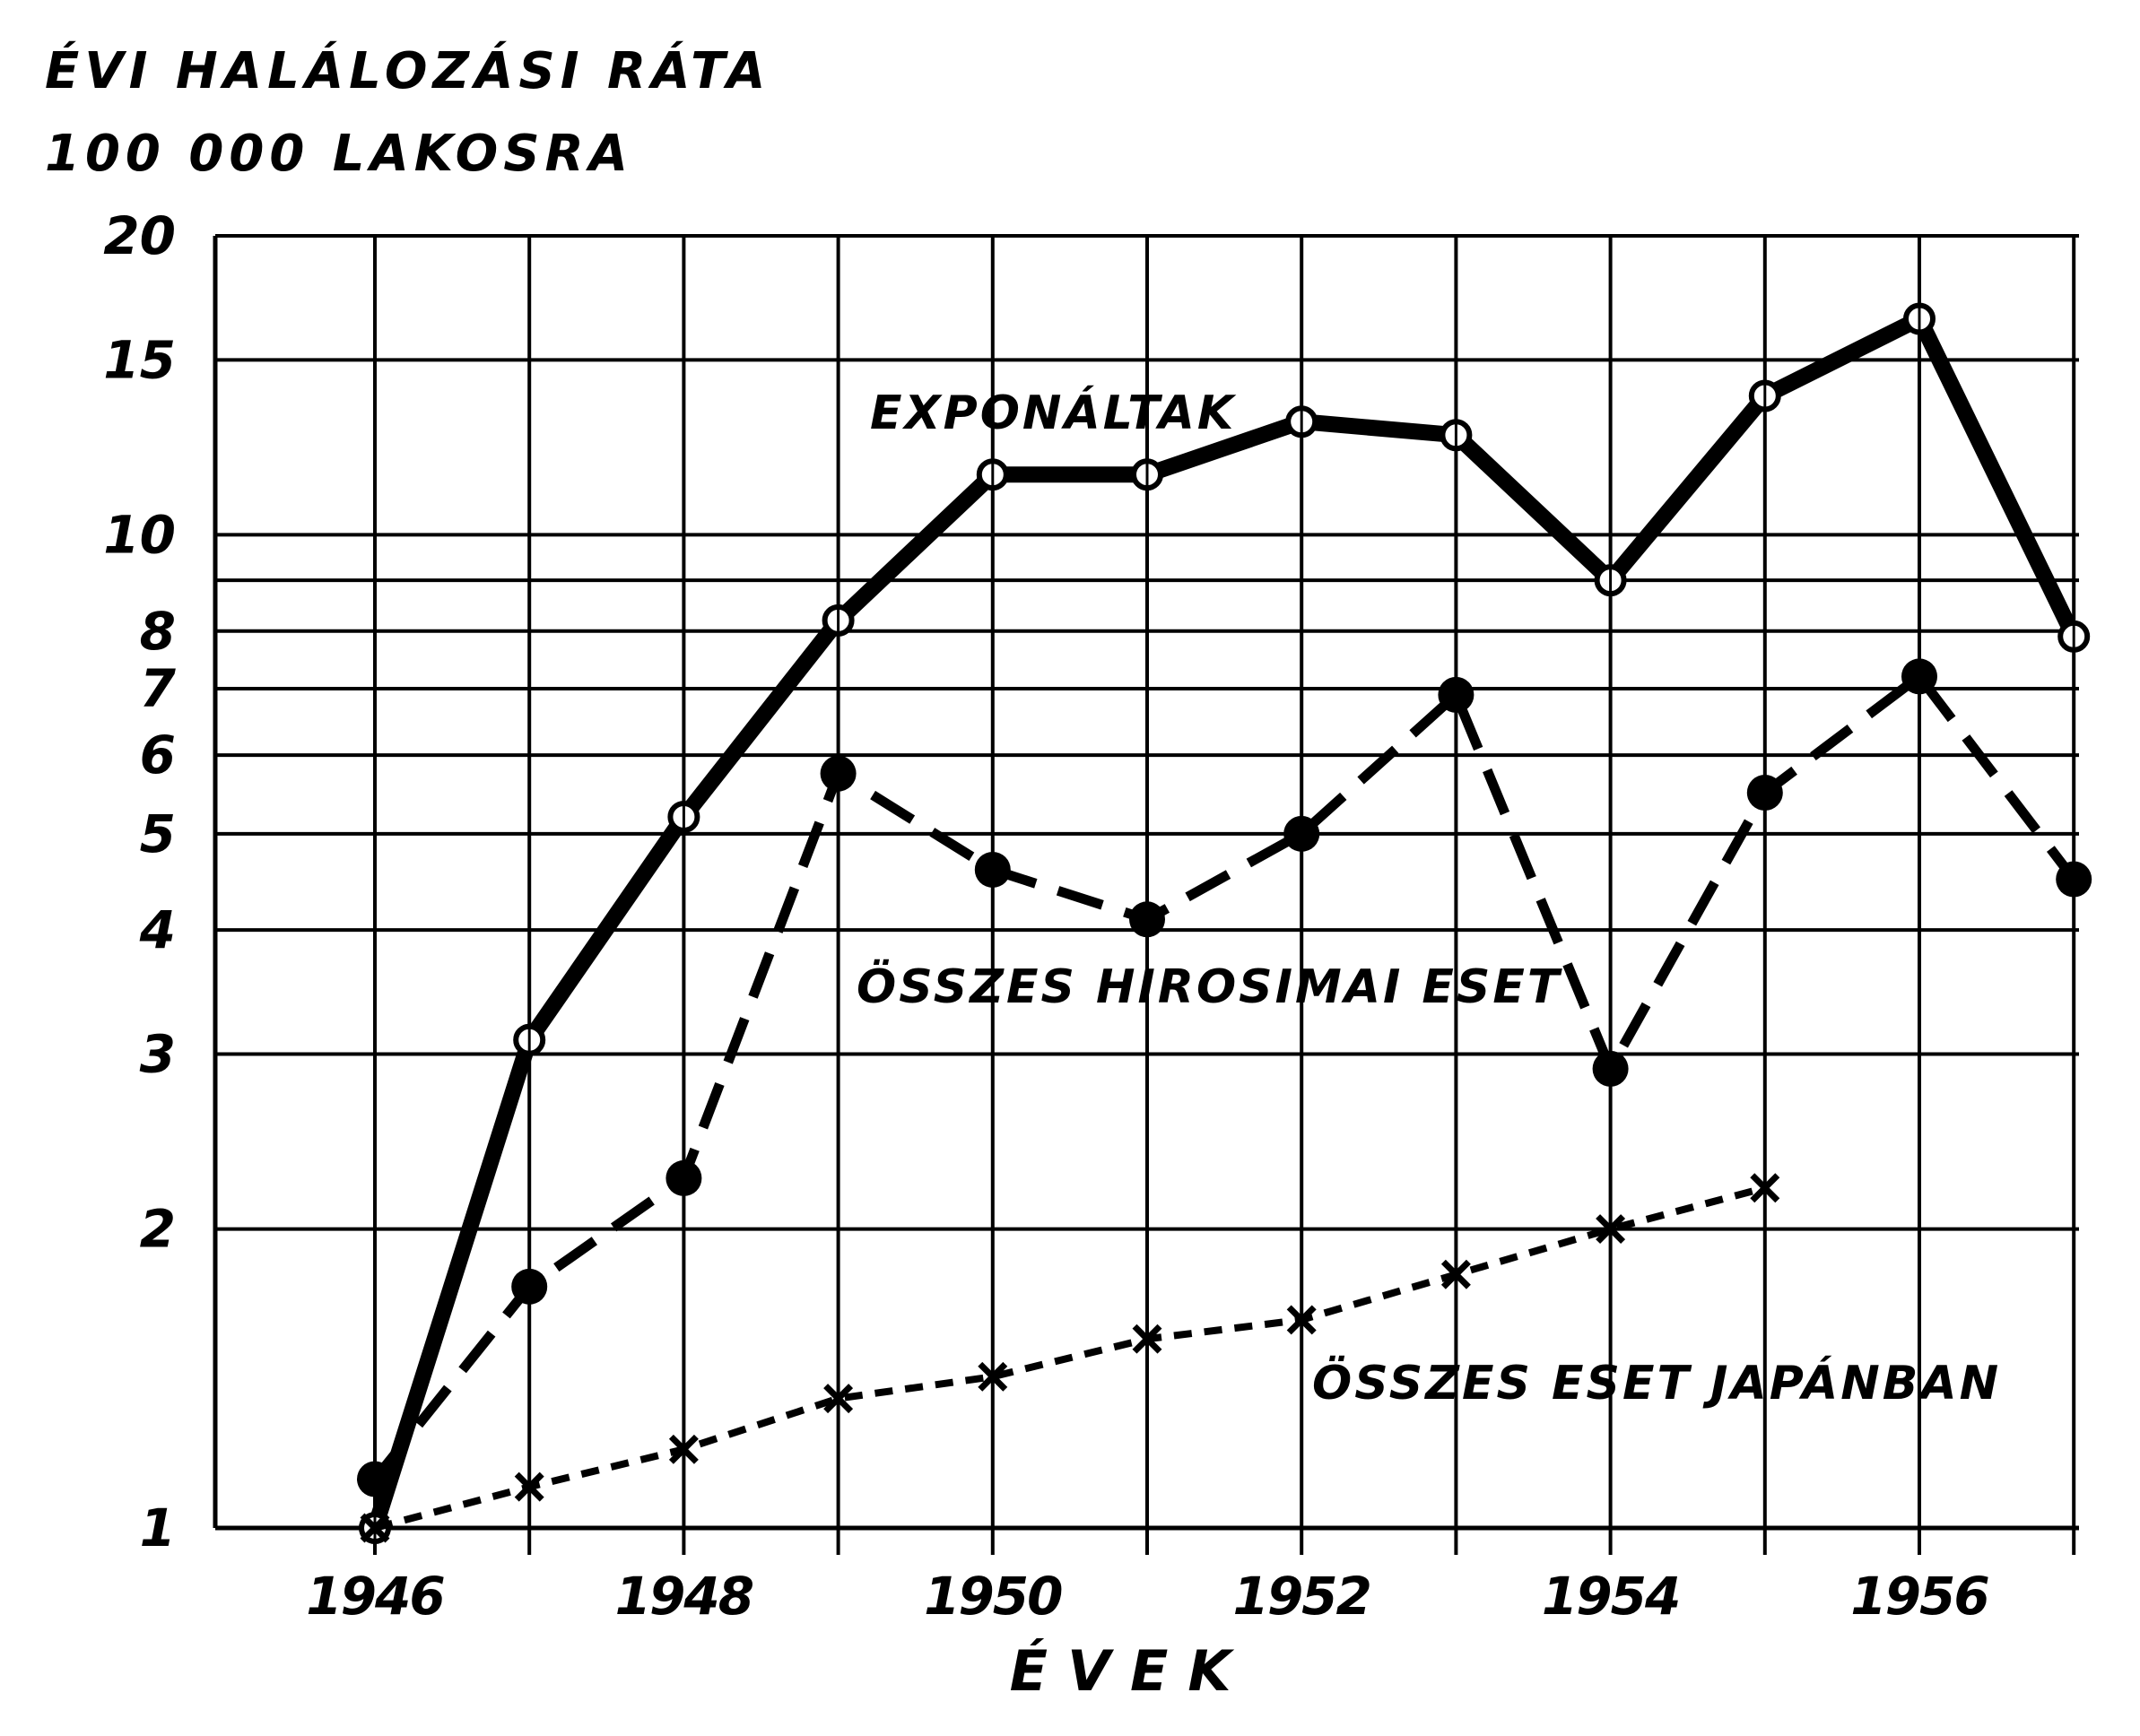 The width and height of the screenshot is (2140, 1736). What do you see at coordinates (1656, 1382) in the screenshot?
I see `series-label-japan: ÖSSZES ESET JAPÁNBAN` at bounding box center [1656, 1382].